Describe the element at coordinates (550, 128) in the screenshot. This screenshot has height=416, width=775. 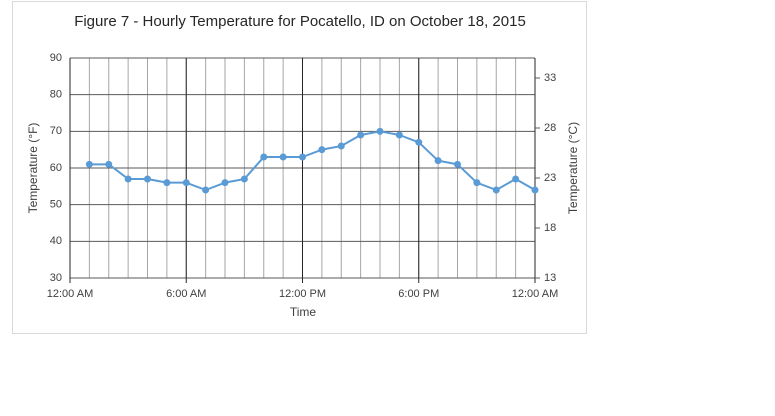
I see `y2-tick-label: 28` at that location.